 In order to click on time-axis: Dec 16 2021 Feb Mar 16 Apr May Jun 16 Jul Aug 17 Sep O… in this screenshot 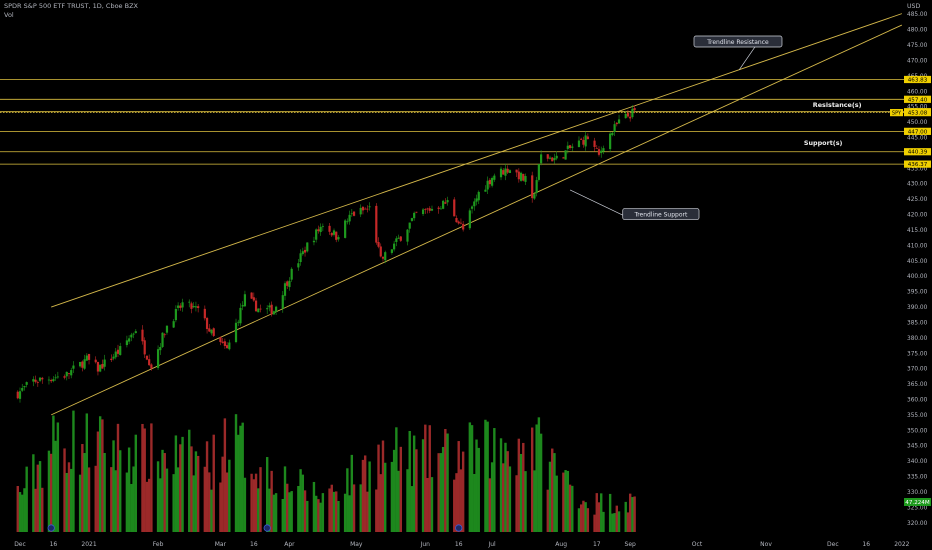, I will do `click(461, 544)`.